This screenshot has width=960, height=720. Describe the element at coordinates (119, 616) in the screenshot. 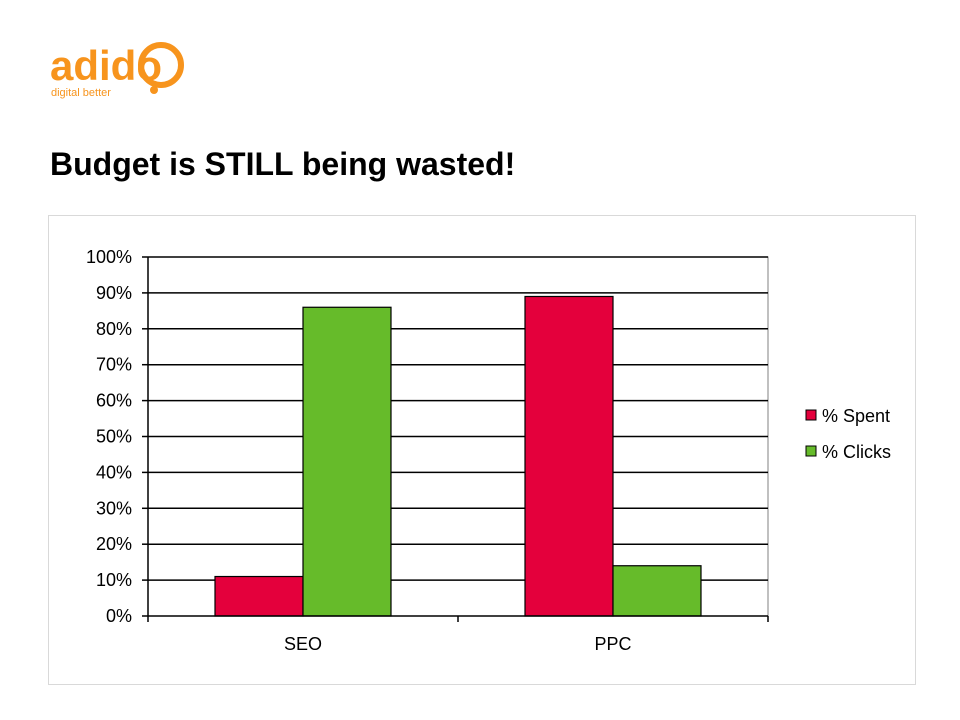

I see `y-tick-label: 0%` at that location.